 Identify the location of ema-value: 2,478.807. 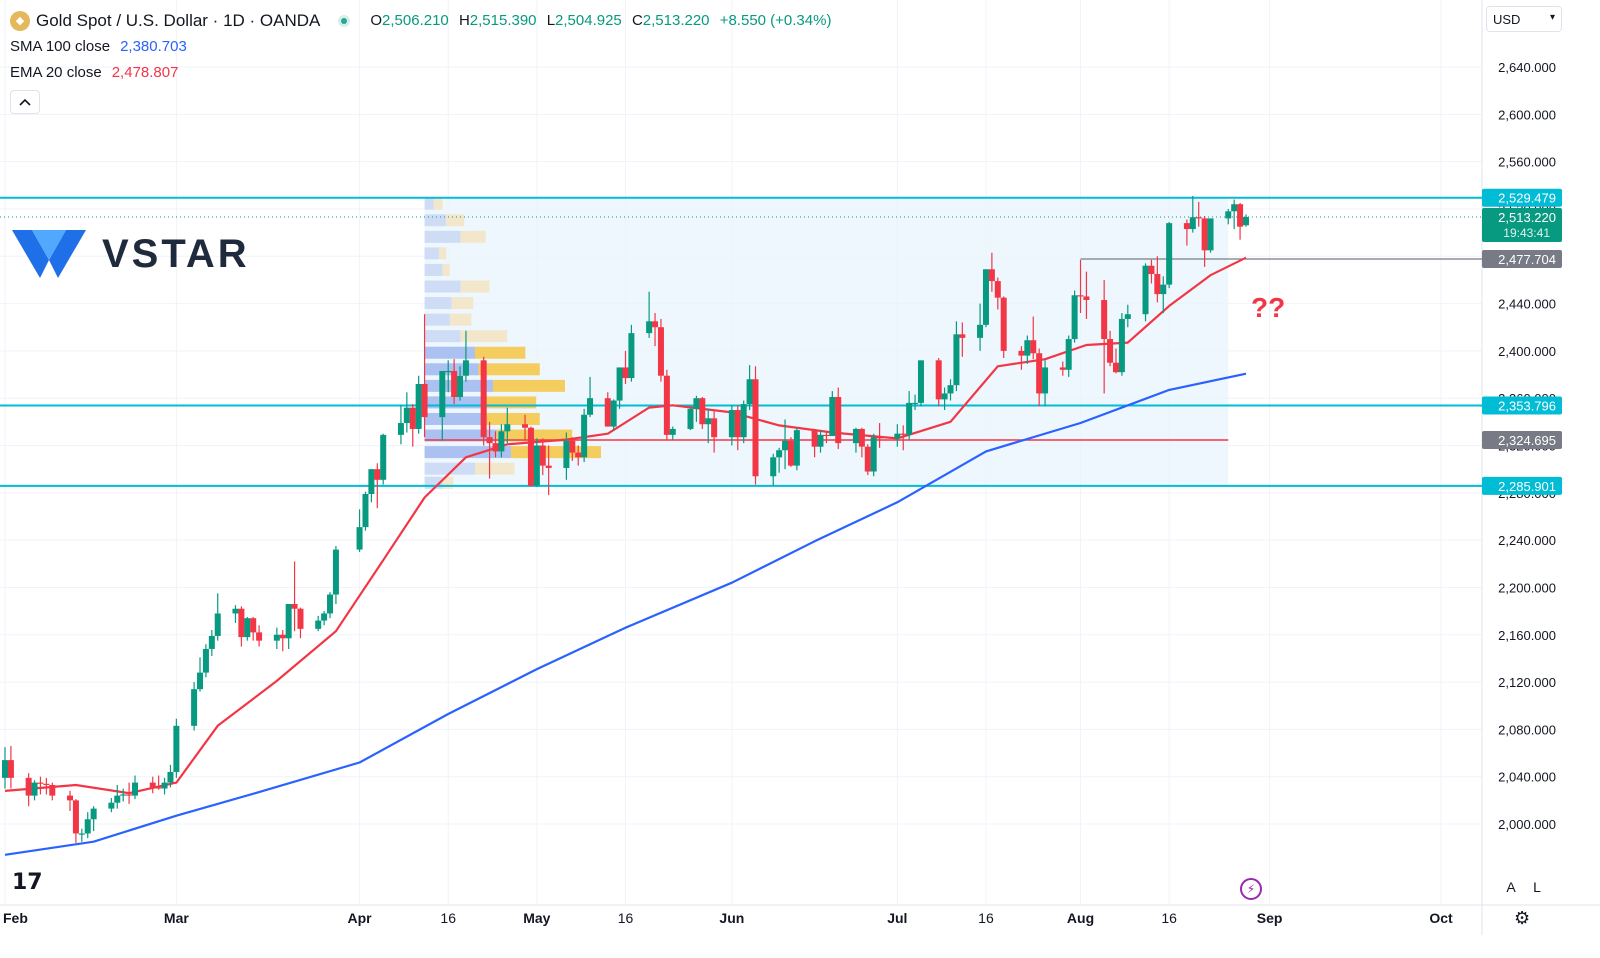
(145, 72).